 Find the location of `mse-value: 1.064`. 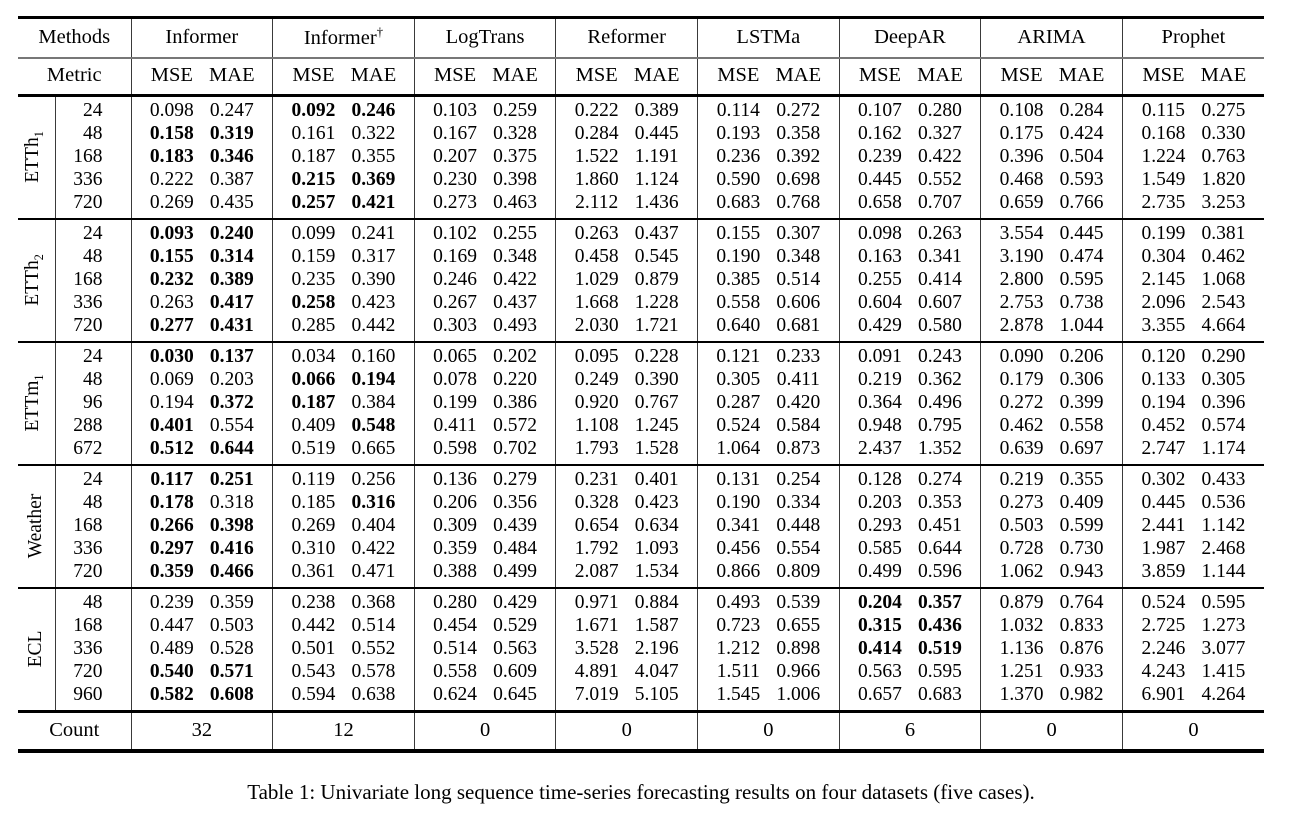

mse-value: 1.064 is located at coordinates (738, 448).